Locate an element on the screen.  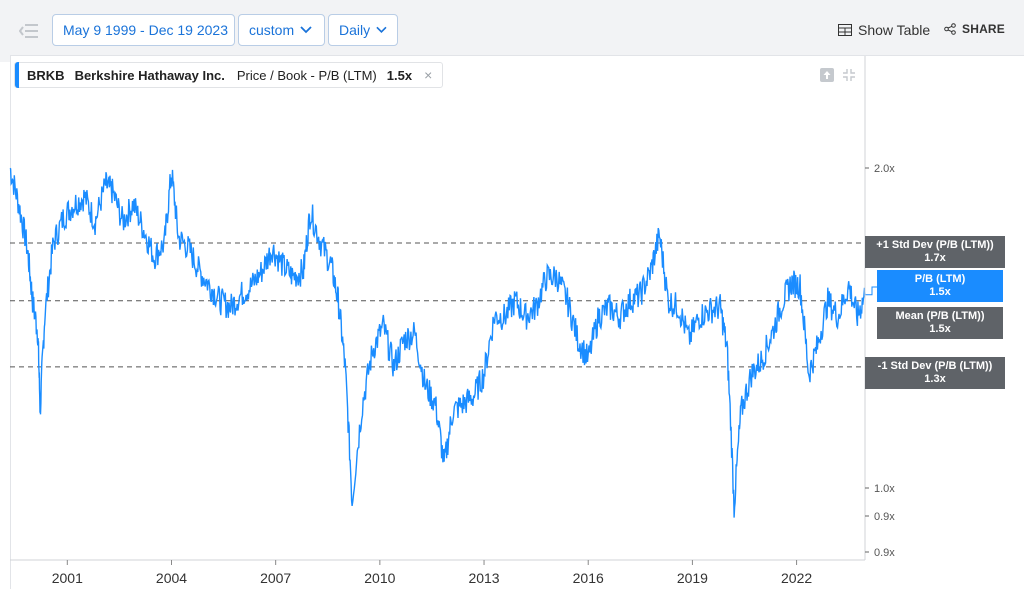
y-tick-label: 1.0x is located at coordinates (884, 489).